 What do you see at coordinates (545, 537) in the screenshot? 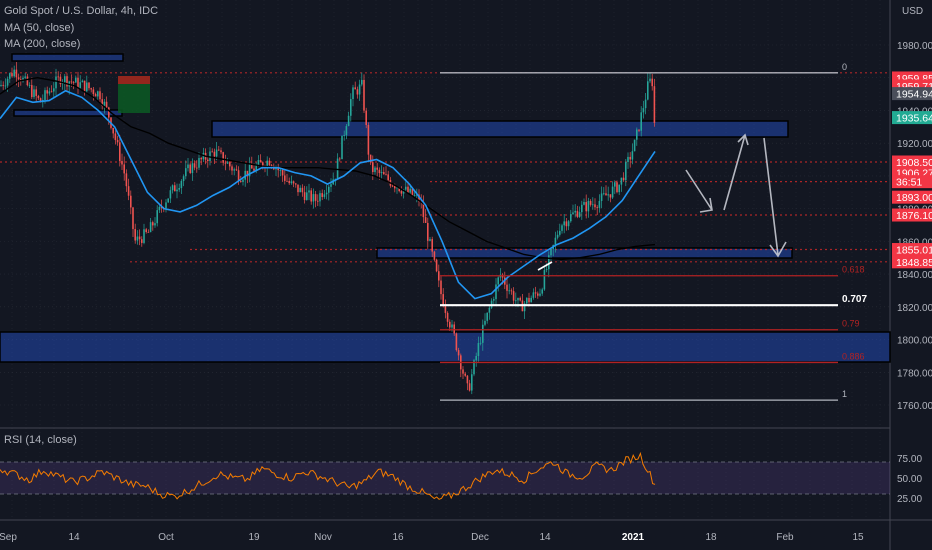
I see `time-tick-label: 14` at bounding box center [545, 537].